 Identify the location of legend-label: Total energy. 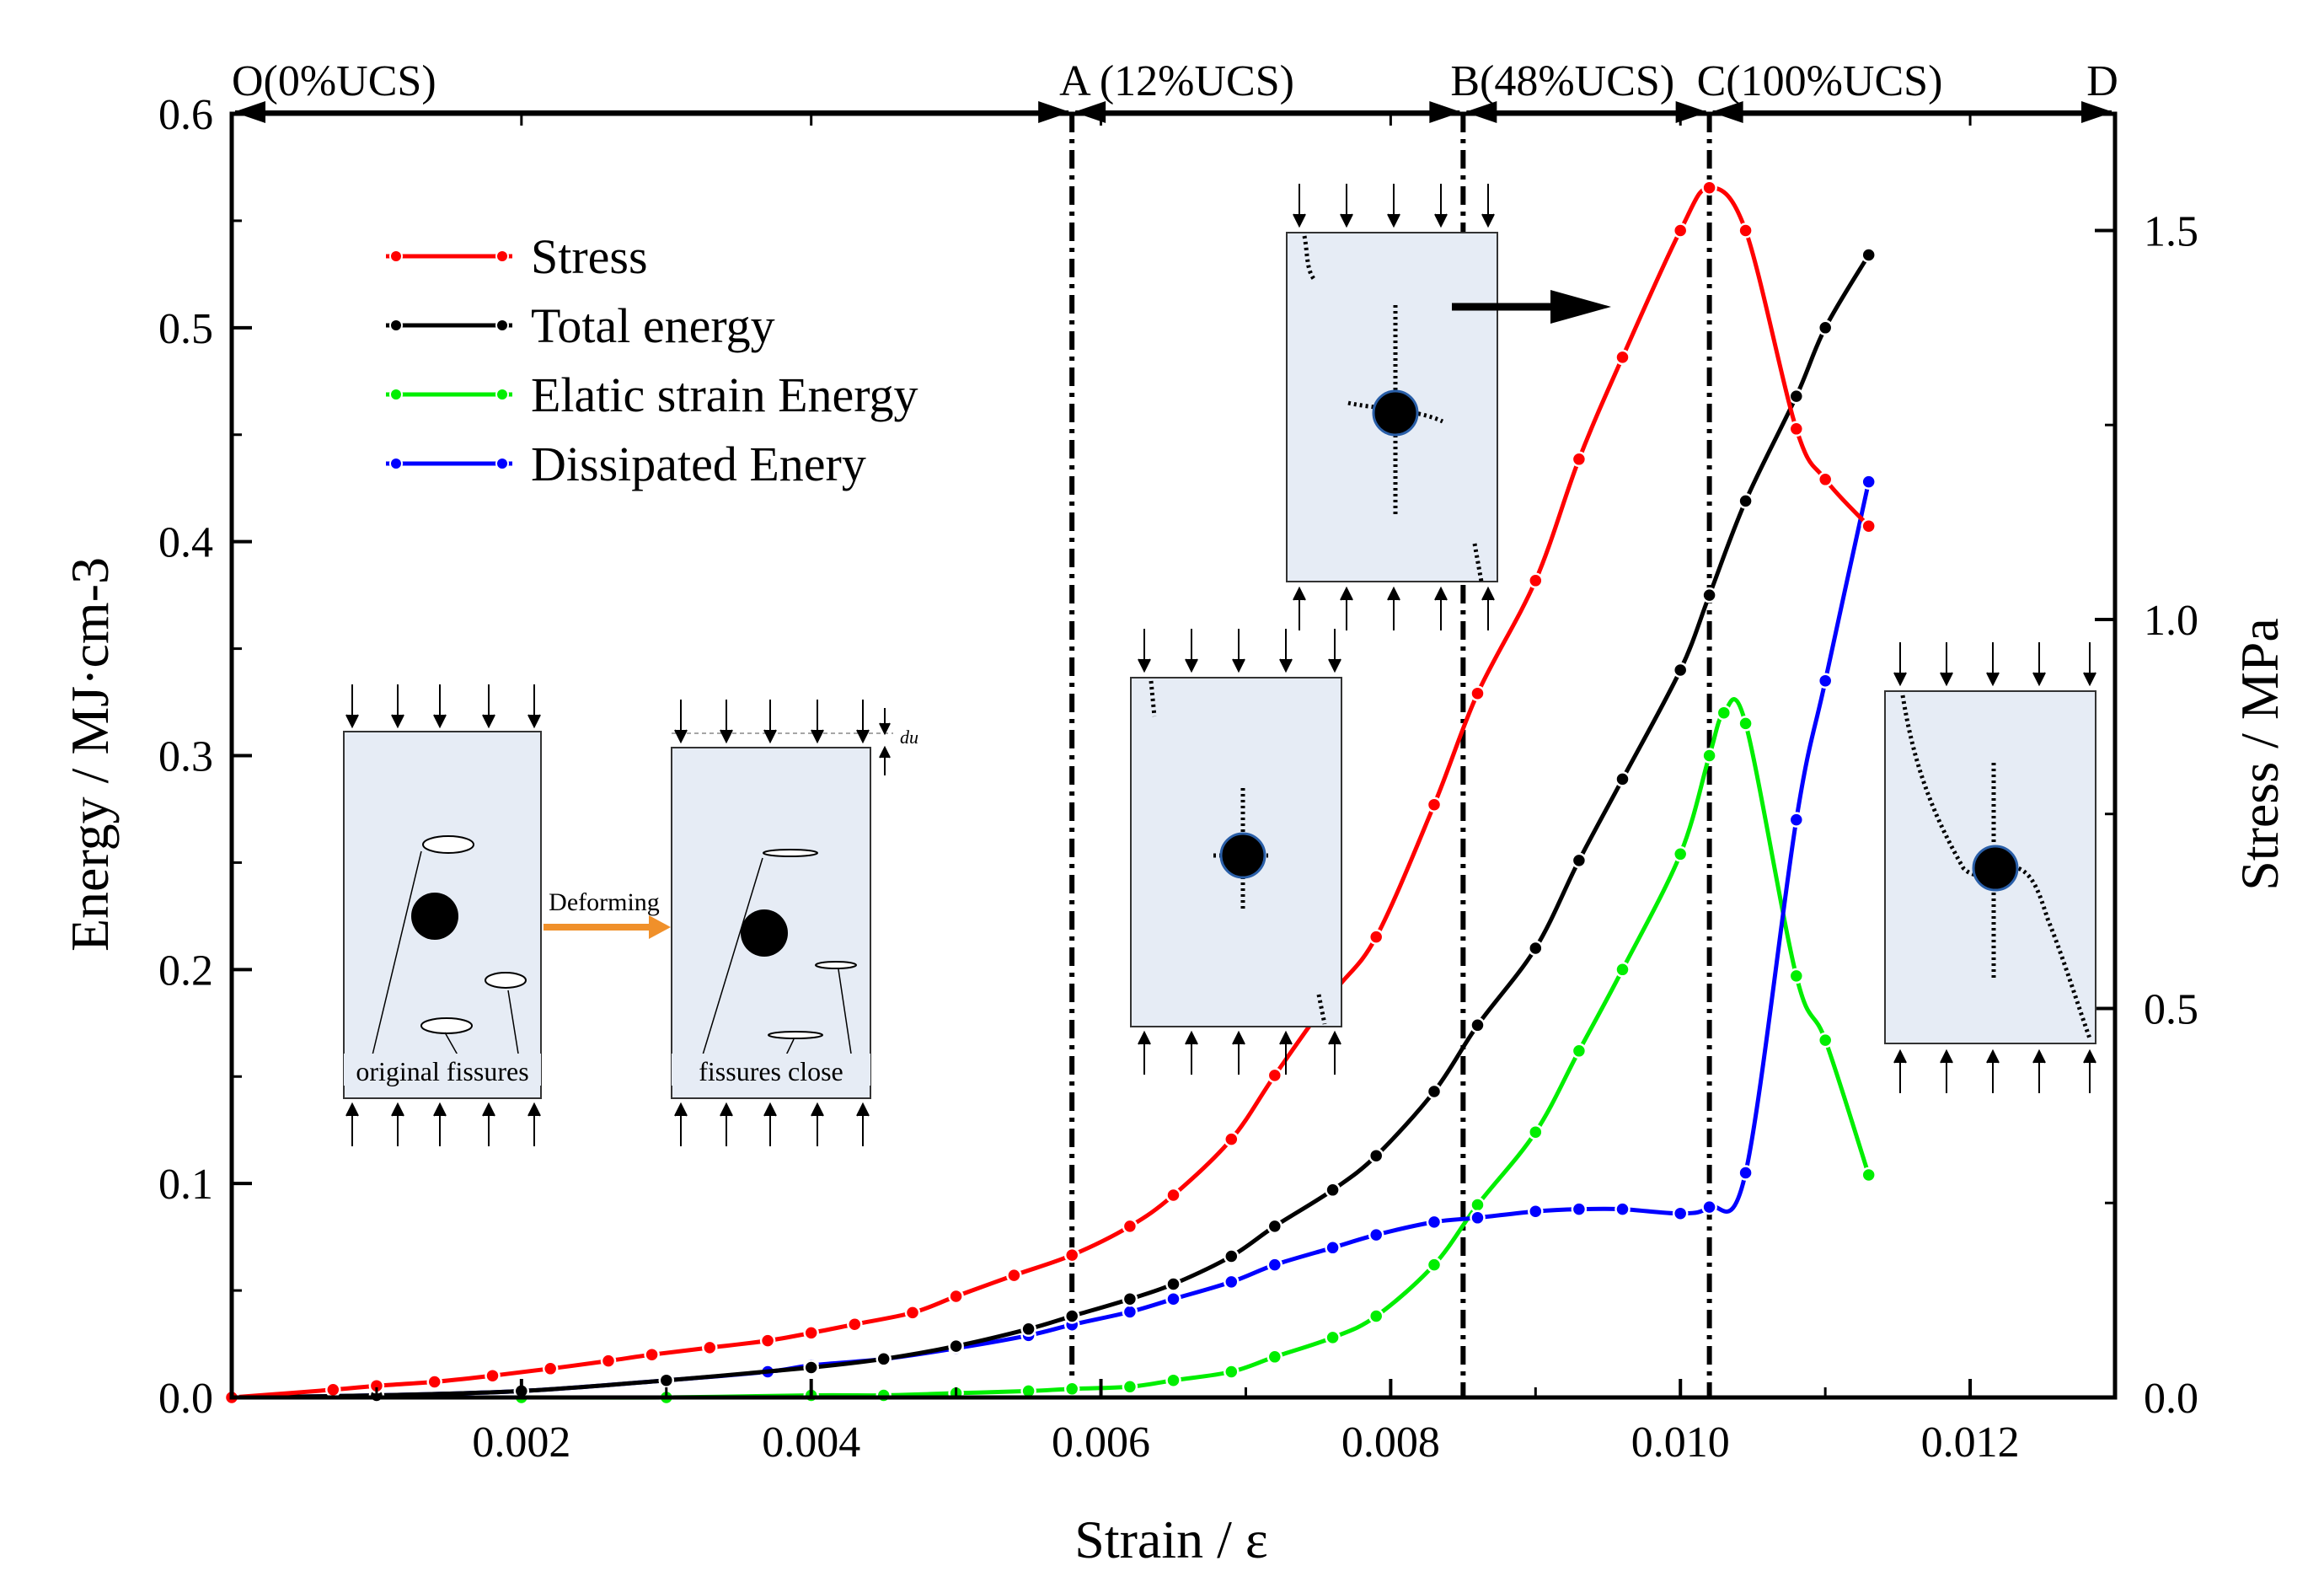
(653, 325).